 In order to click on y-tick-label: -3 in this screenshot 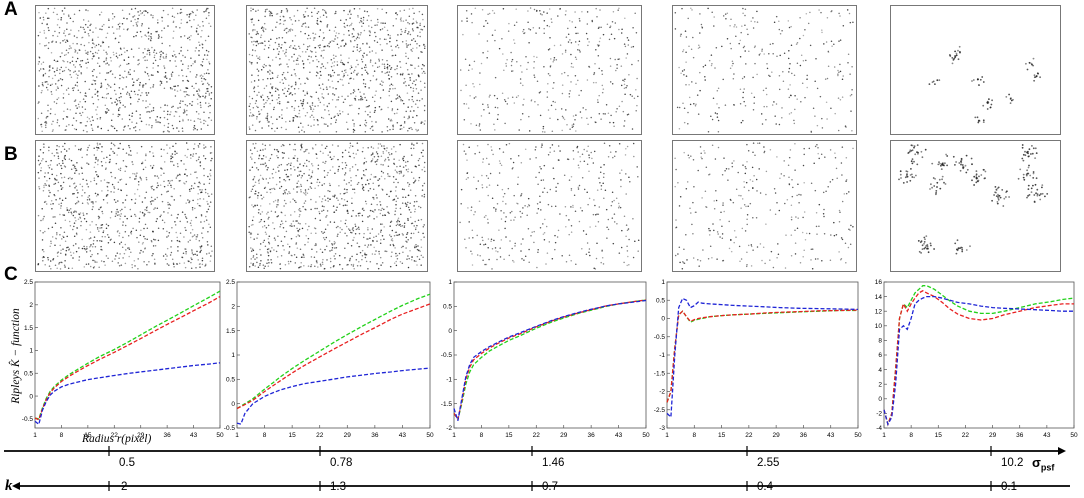, I will do `click(662, 428)`.